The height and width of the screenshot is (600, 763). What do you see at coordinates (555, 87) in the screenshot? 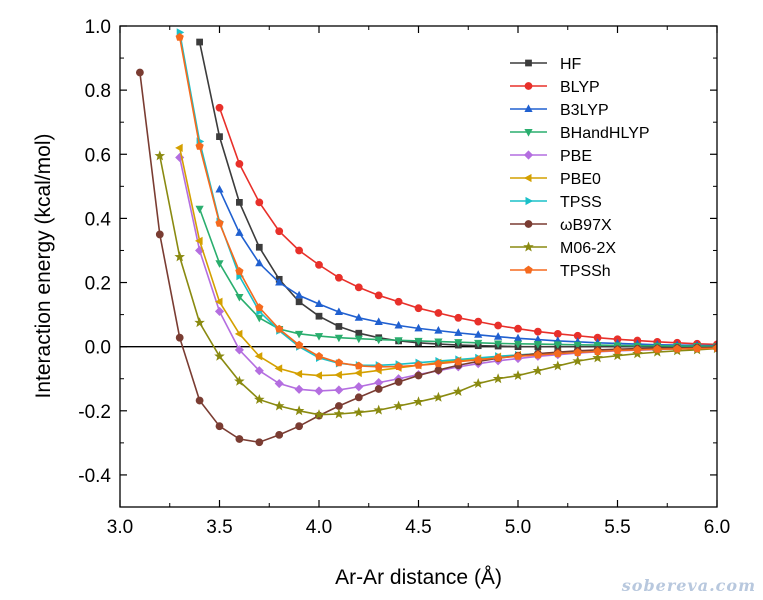
I see `legend-entry-1: BLYP` at bounding box center [555, 87].